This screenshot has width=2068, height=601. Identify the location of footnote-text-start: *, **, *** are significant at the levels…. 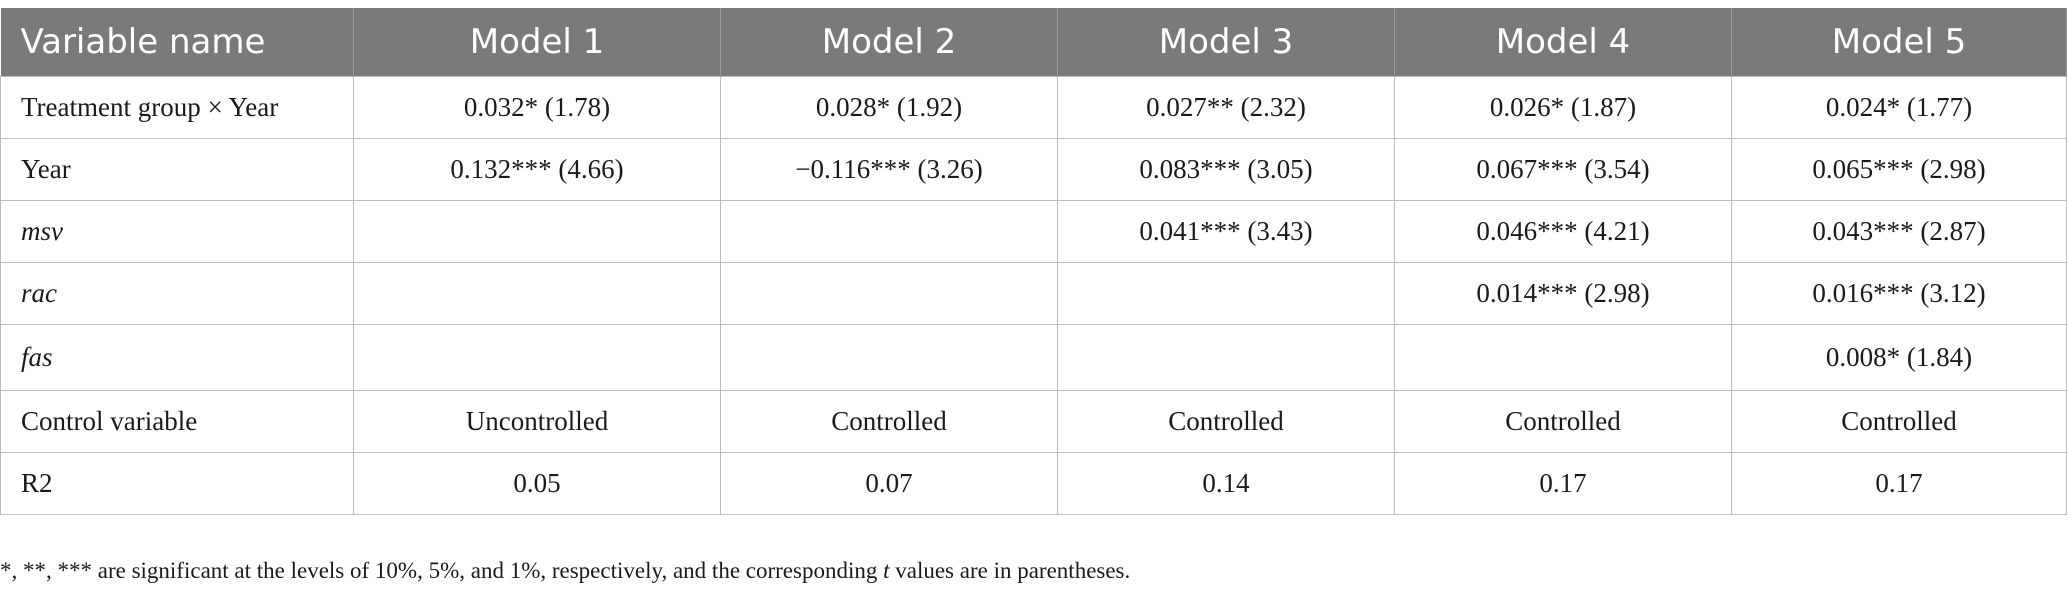
(442, 570).